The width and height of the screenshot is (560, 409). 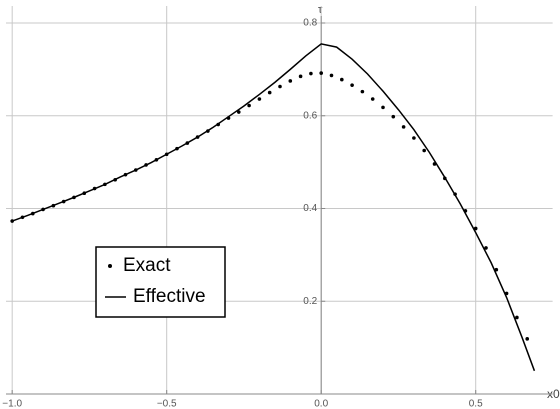 I want to click on x-tick-label: −0.5, so click(x=167, y=404).